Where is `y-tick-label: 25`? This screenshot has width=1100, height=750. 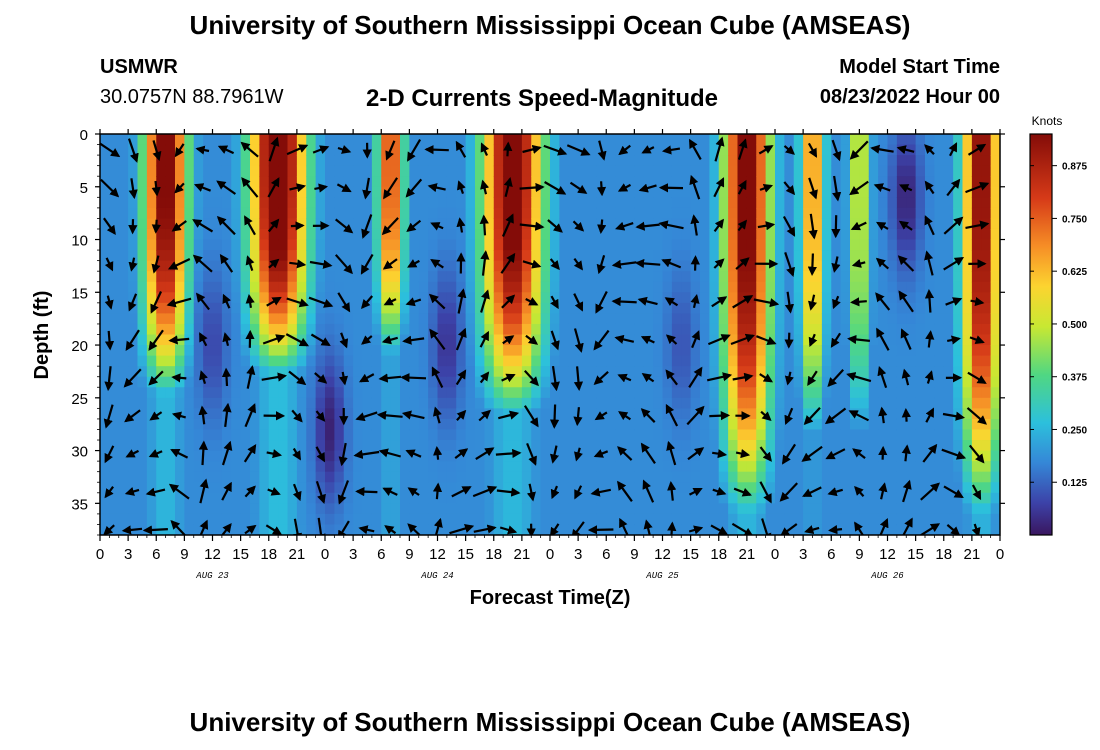
y-tick-label: 25 is located at coordinates (79, 399).